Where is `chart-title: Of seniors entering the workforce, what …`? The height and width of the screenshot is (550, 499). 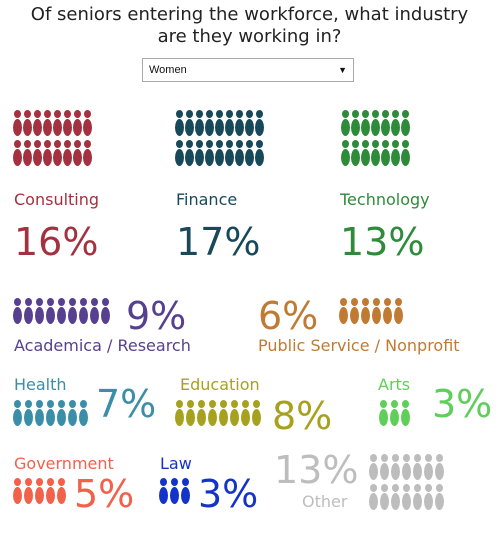
chart-title: Of seniors entering the workforce, what … is located at coordinates (249, 26).